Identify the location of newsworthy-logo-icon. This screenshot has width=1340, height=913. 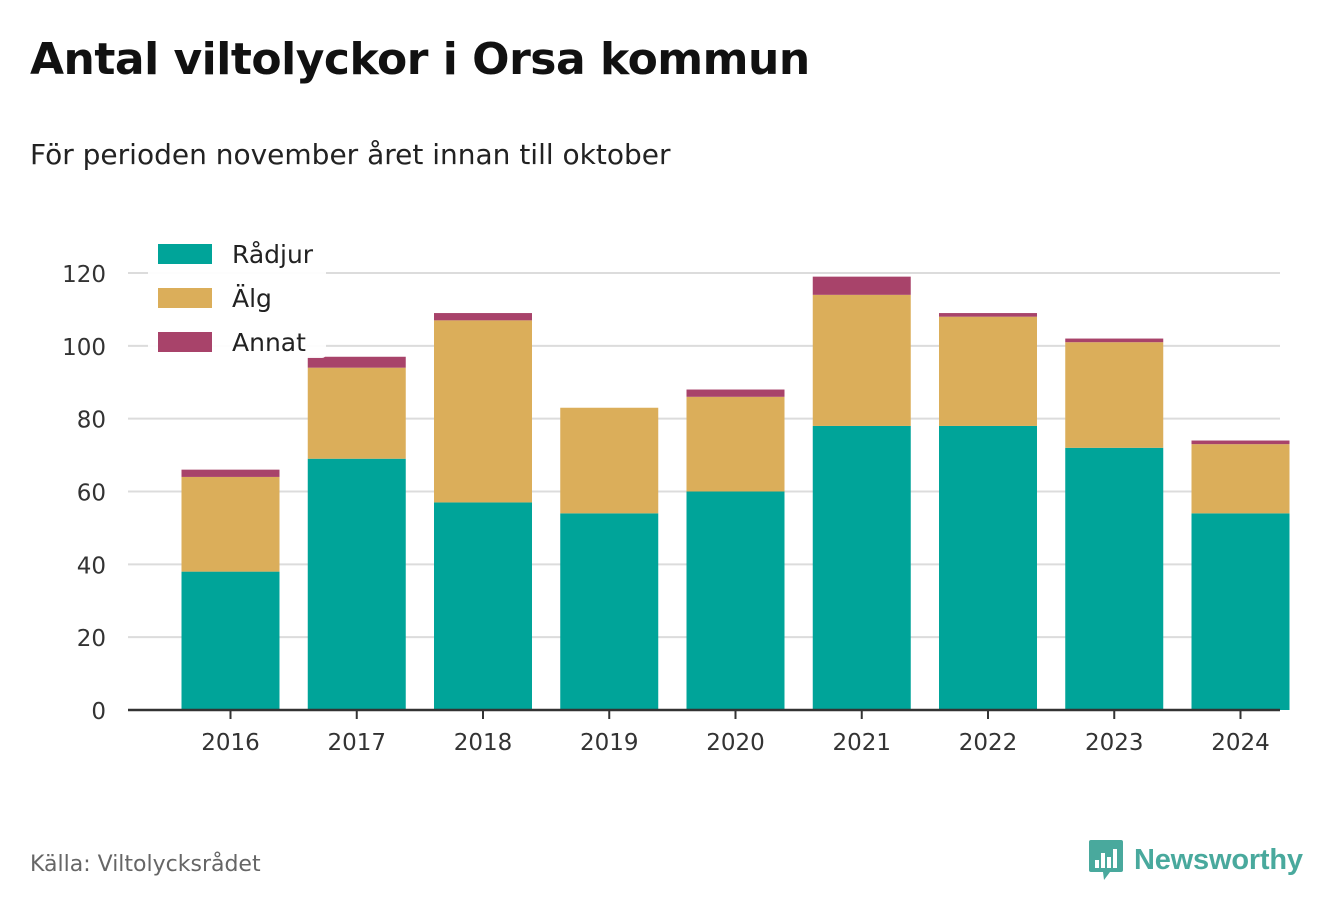
(1106, 860).